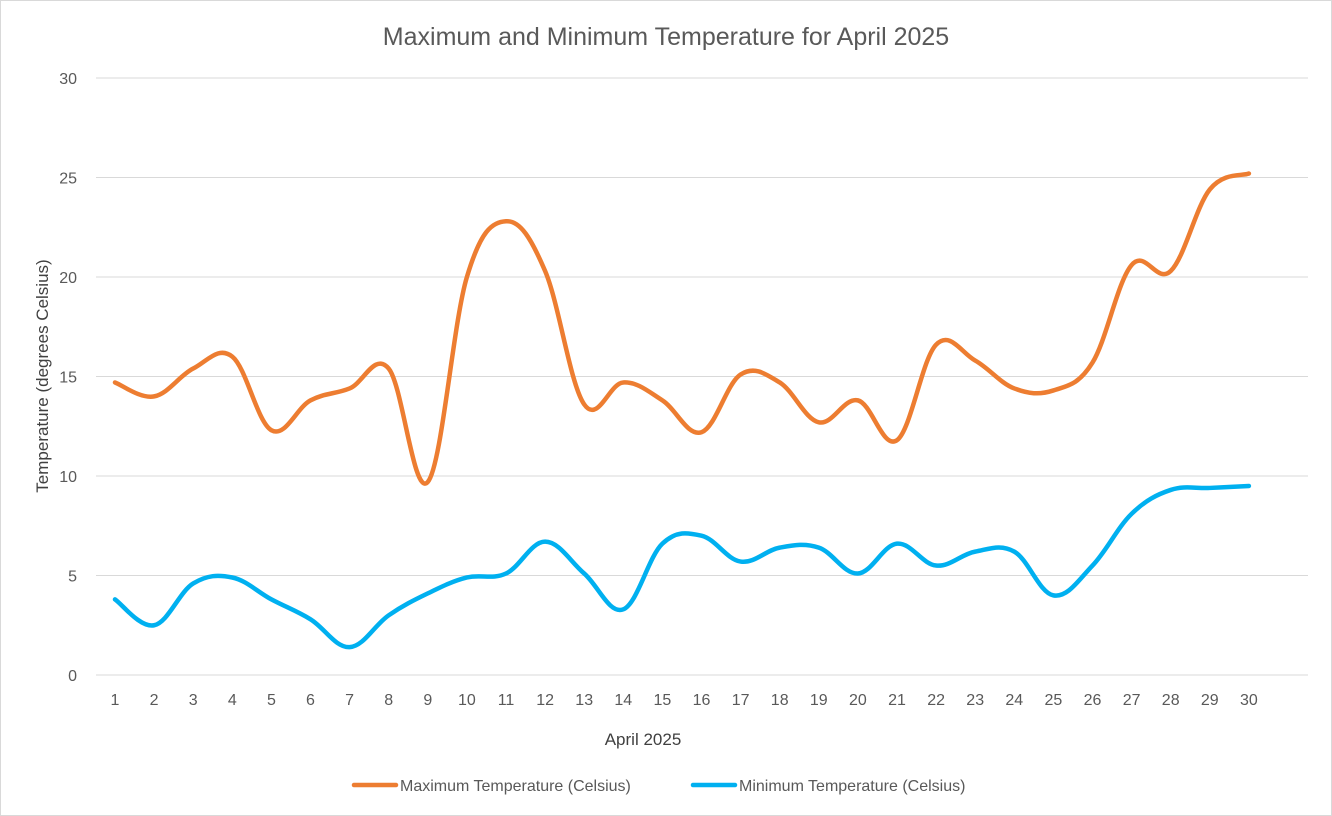  What do you see at coordinates (702, 700) in the screenshot?
I see `x-tick-label: 16` at bounding box center [702, 700].